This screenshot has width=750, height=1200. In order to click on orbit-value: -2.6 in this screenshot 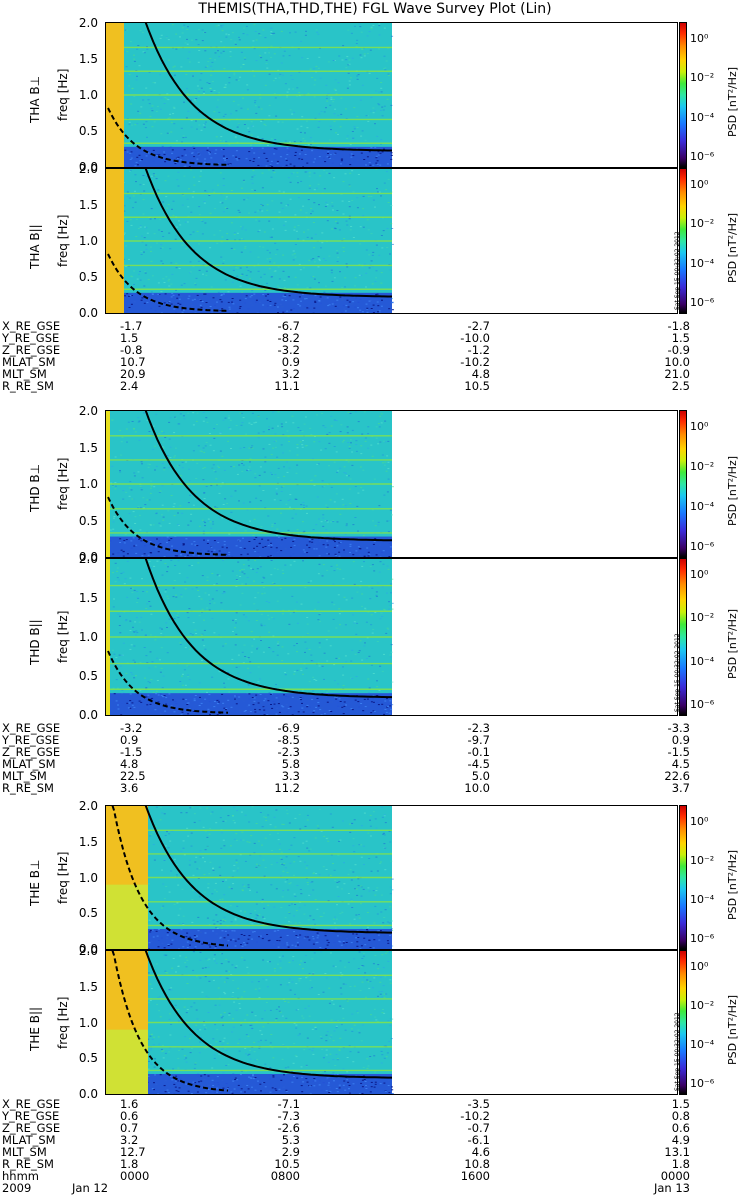, I will do `click(288, 1128)`.